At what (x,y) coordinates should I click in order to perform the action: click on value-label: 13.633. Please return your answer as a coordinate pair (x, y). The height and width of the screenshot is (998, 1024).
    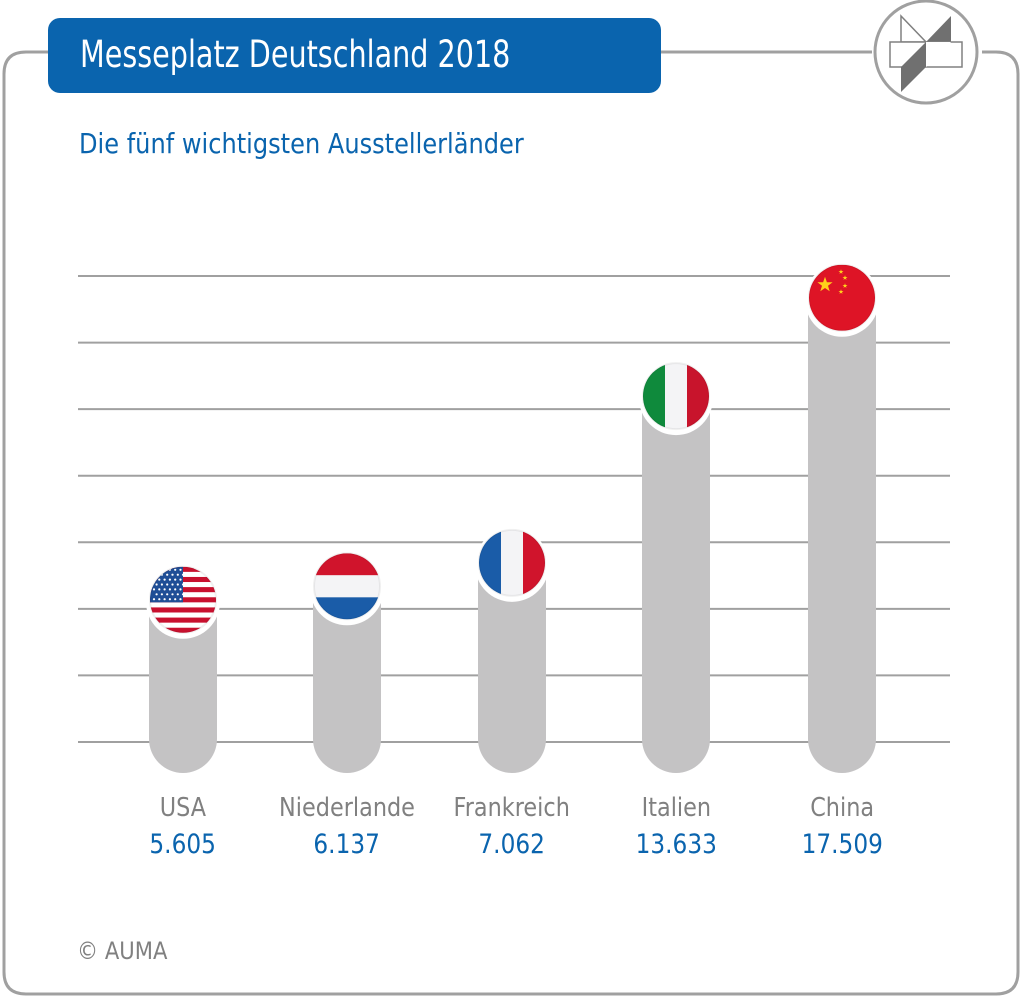
    Looking at the image, I should click on (676, 844).